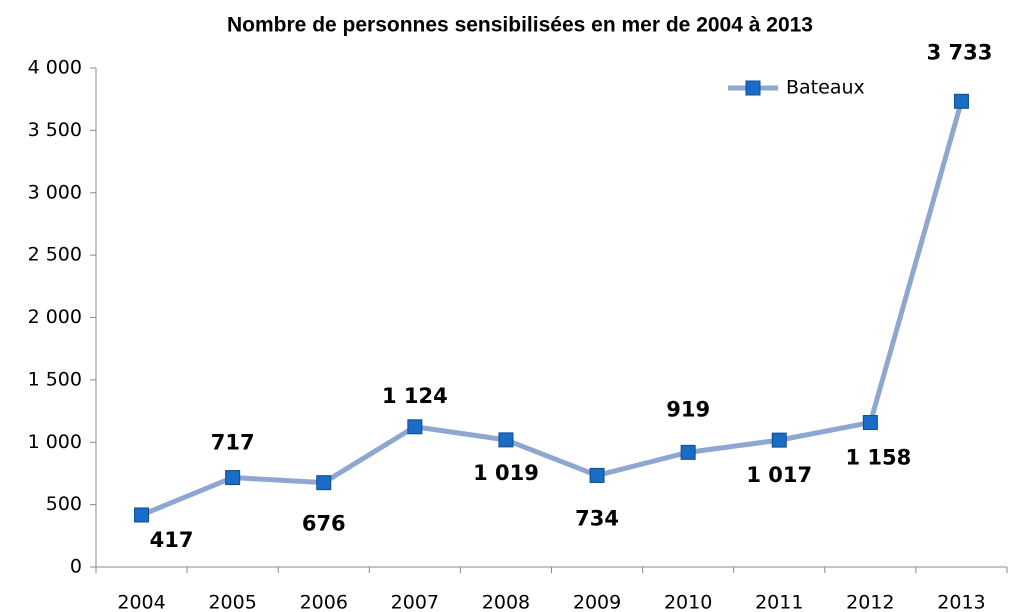 This screenshot has width=1009, height=612. Describe the element at coordinates (506, 473) in the screenshot. I see `data-label: 1 019` at that location.